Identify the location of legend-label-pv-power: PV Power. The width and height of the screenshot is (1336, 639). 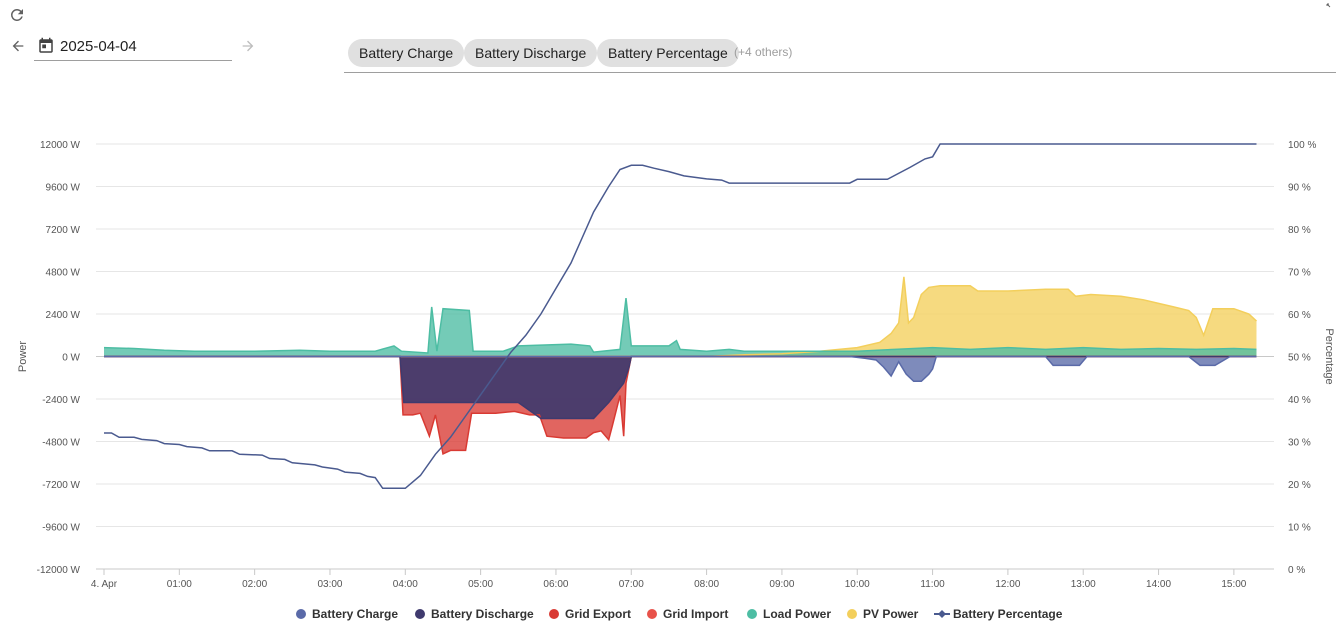
(891, 614).